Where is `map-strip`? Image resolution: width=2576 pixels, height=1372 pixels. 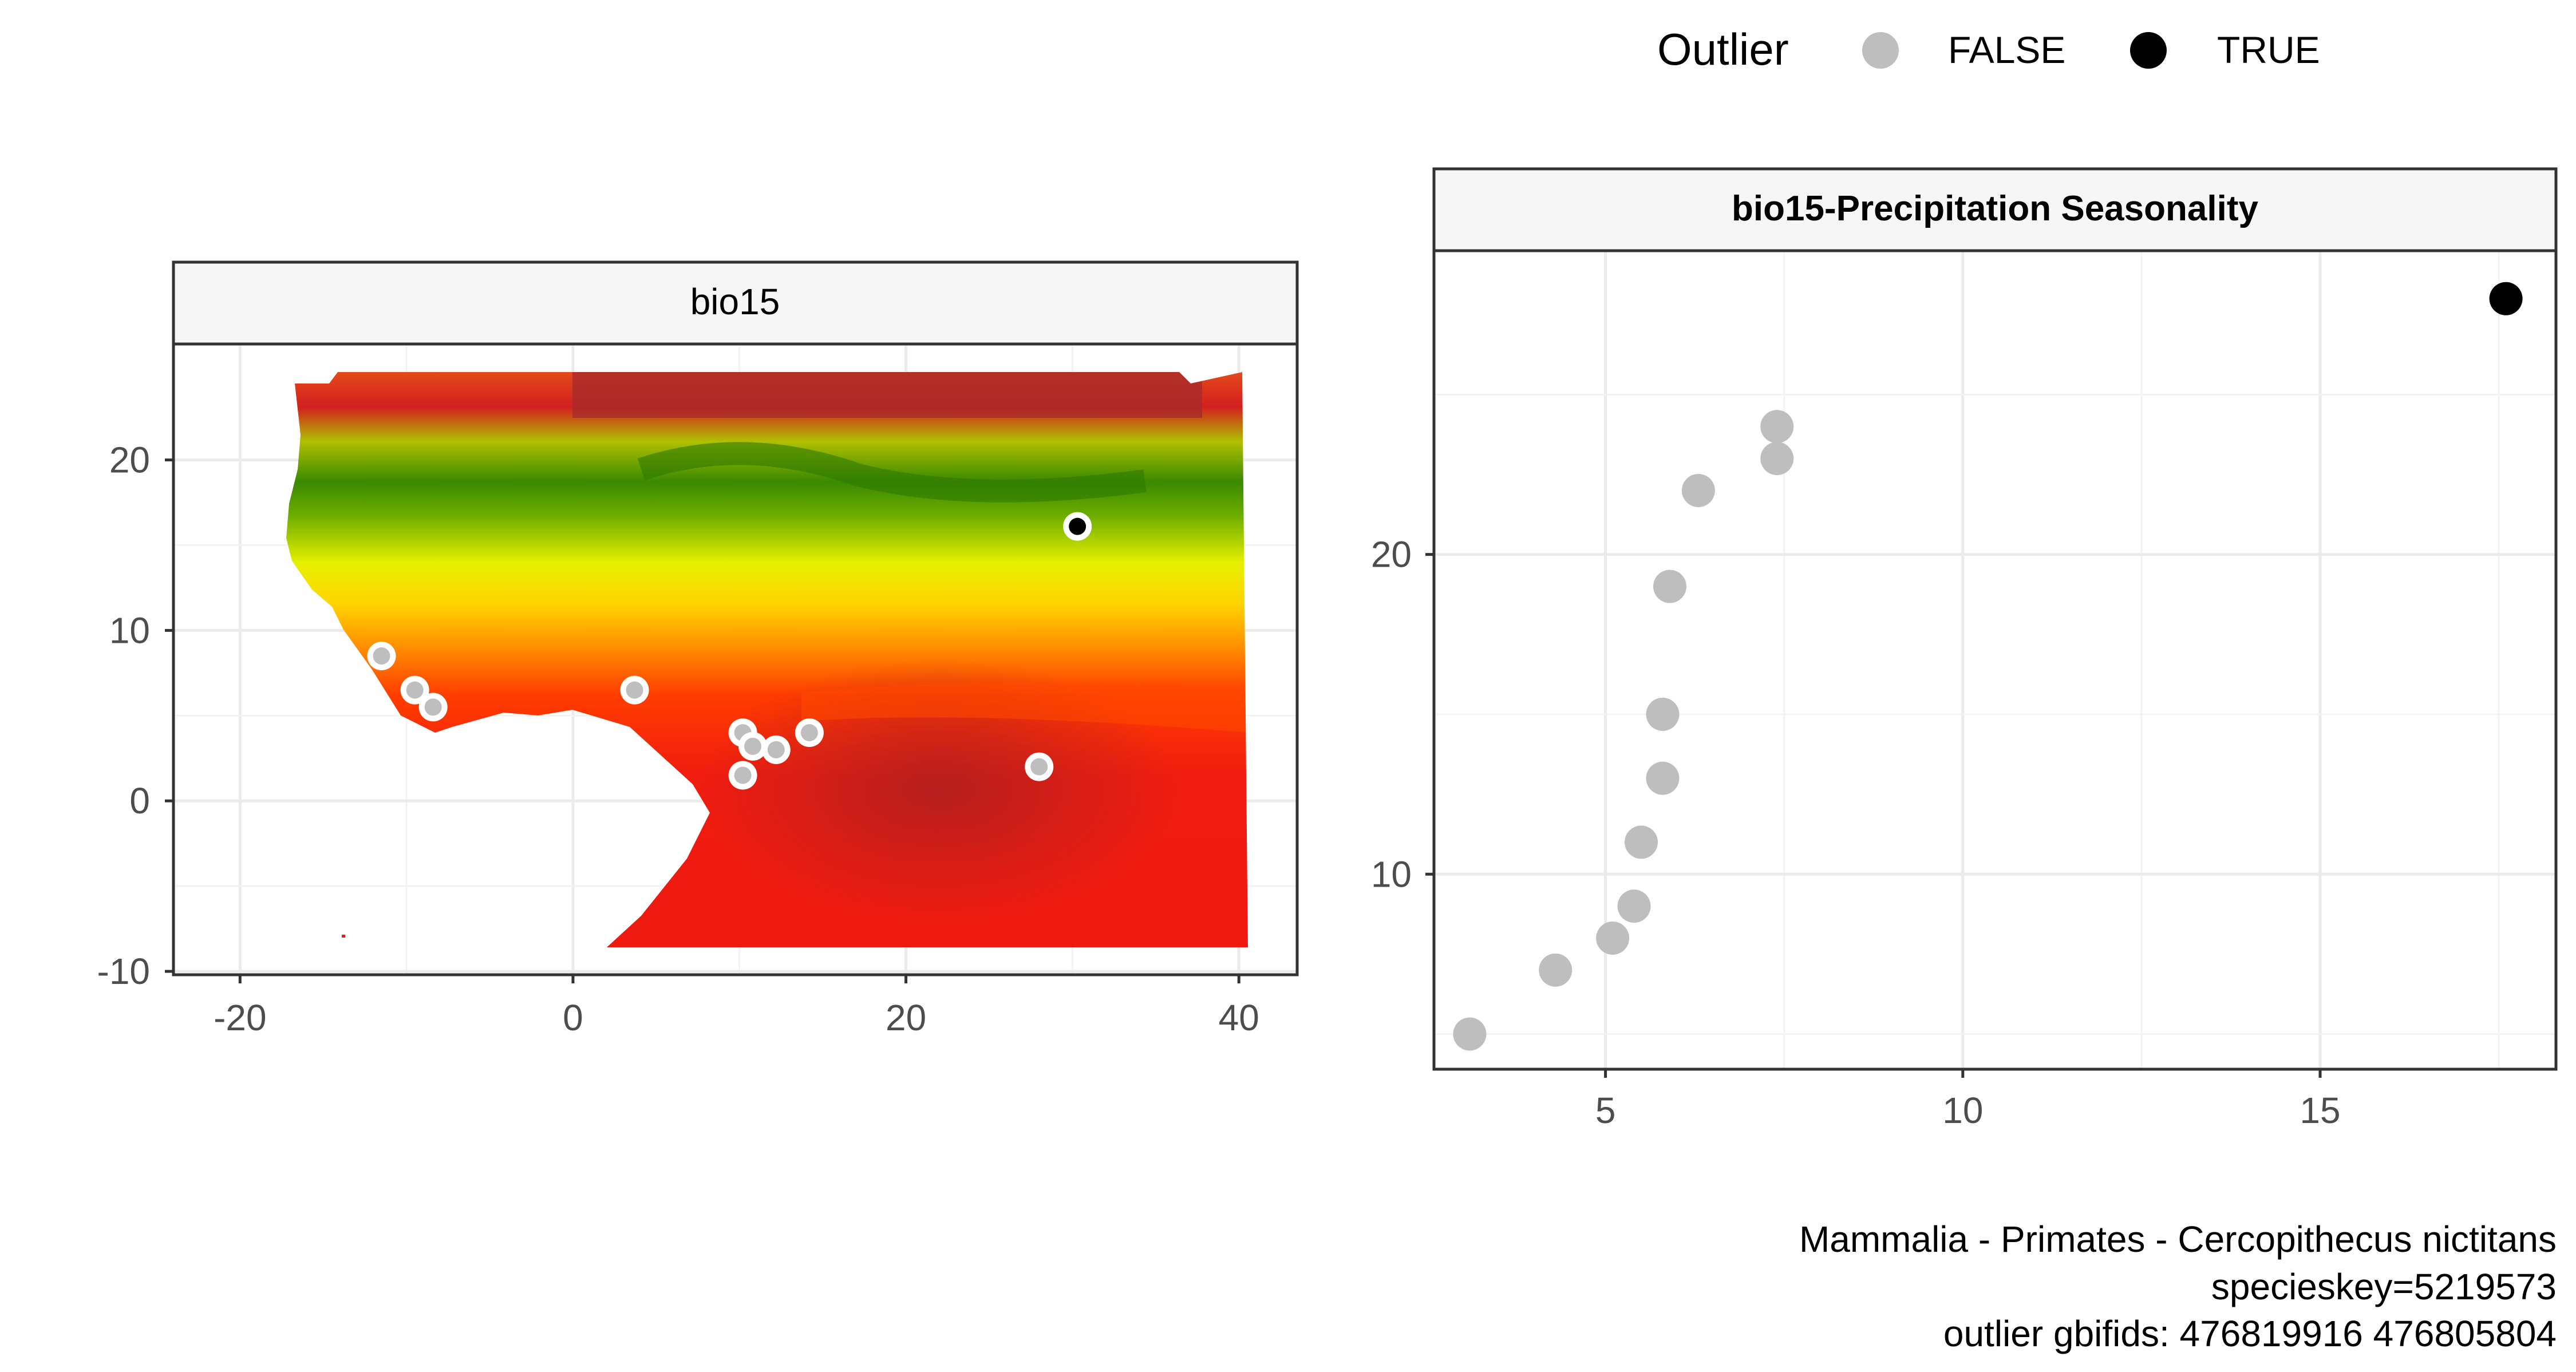
map-strip is located at coordinates (735, 303).